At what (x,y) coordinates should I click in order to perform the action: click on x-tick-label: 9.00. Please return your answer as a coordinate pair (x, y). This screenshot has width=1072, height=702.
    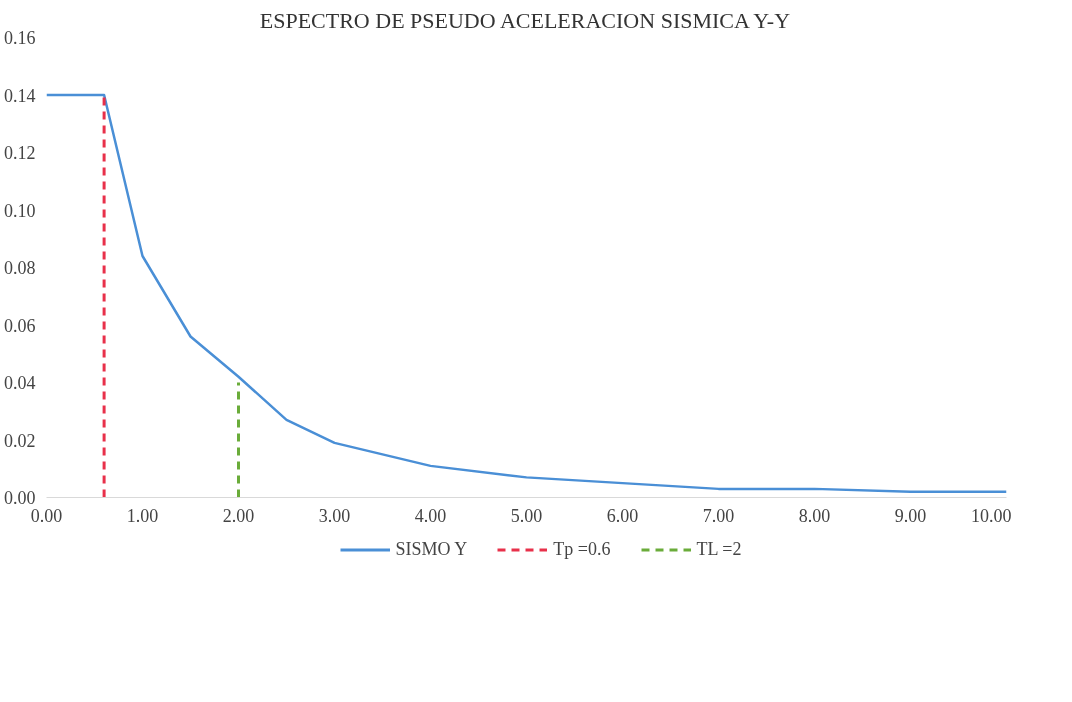
    Looking at the image, I should click on (910, 515).